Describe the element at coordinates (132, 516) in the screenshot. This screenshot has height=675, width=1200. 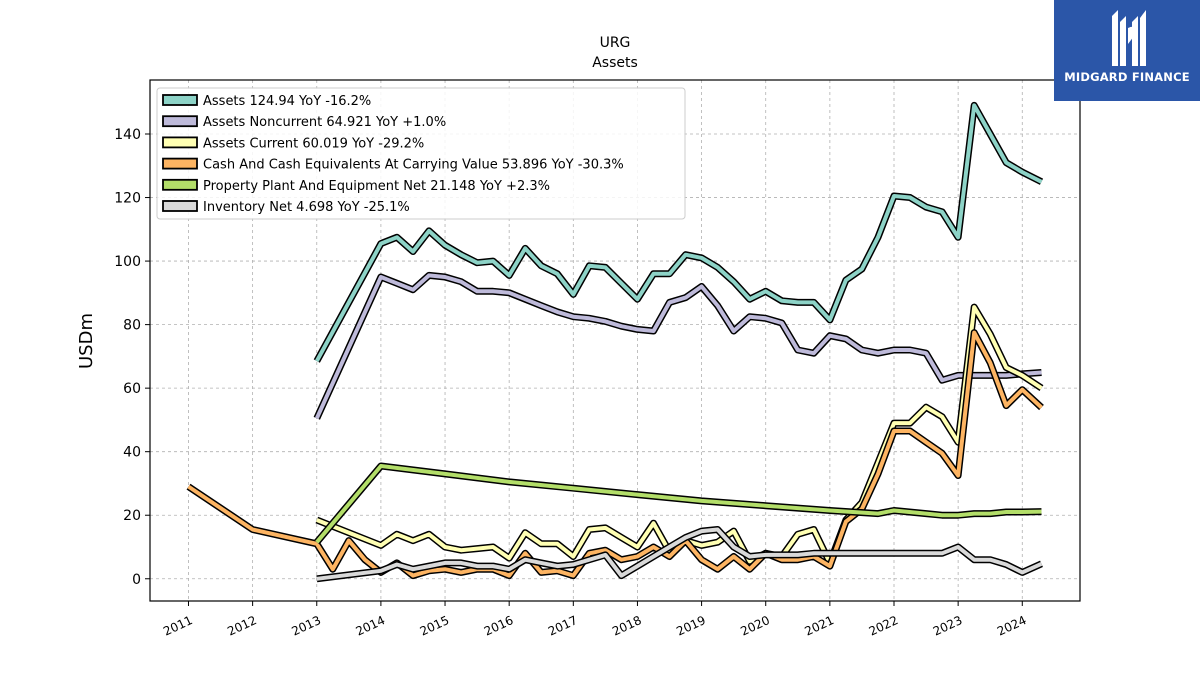
I see `y-tick-label: 20` at that location.